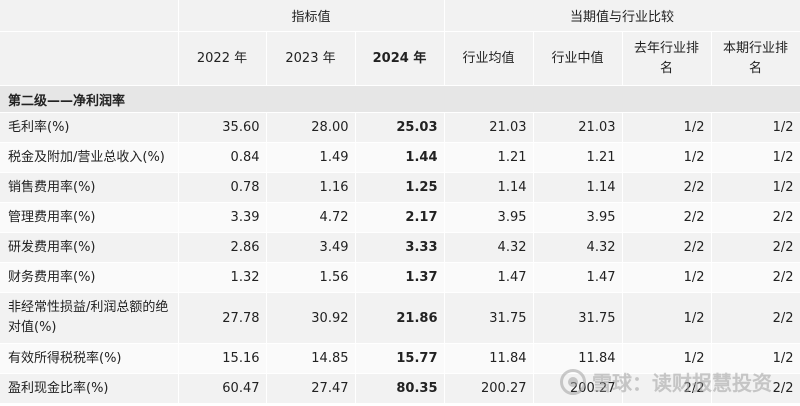 This screenshot has width=800, height=406. What do you see at coordinates (222, 187) in the screenshot?
I see `value-2022: 0.78` at bounding box center [222, 187].